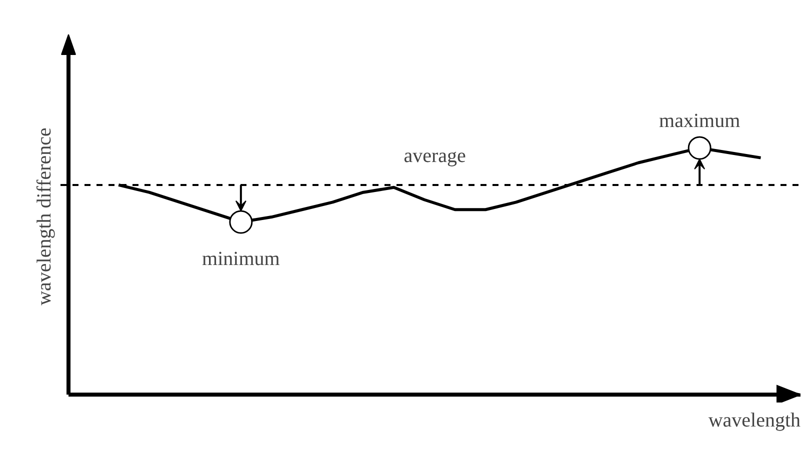  I want to click on annotation: minimum, so click(241, 259).